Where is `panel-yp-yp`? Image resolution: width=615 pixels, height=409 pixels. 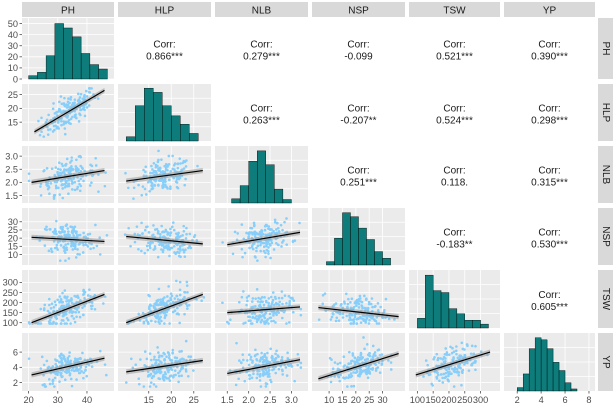
panel-yp-yp is located at coordinates (549, 362).